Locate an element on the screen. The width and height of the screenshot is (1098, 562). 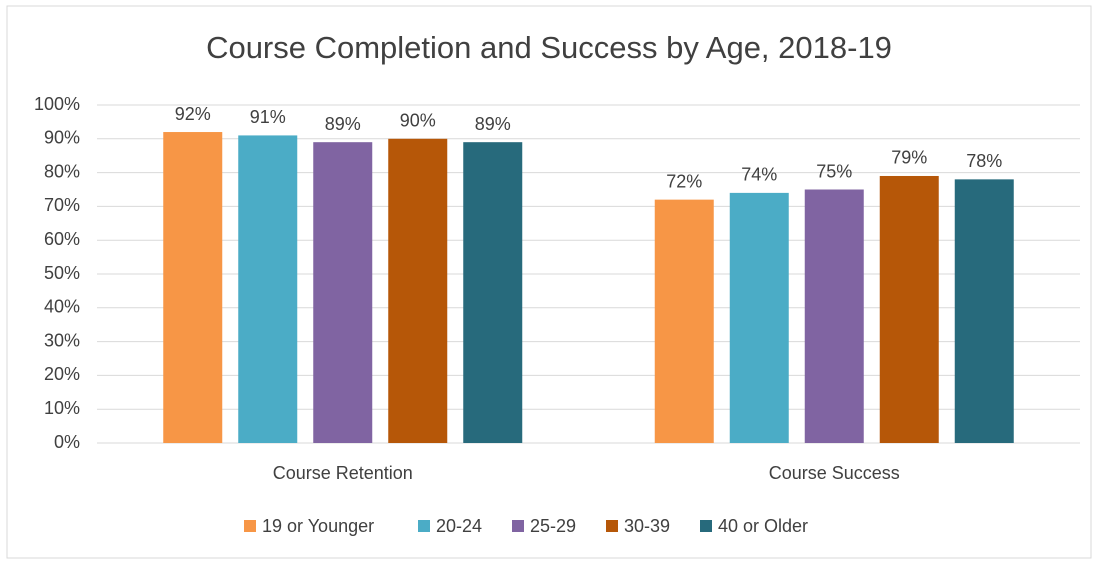
data-label: 90% is located at coordinates (418, 121).